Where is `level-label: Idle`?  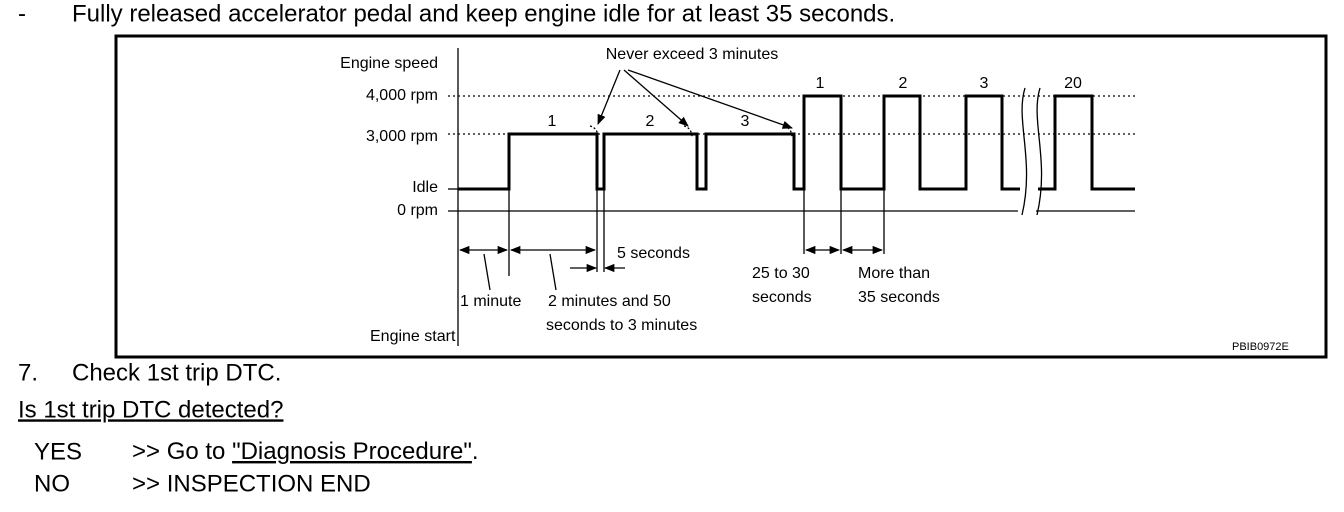
level-label: Idle is located at coordinates (425, 187).